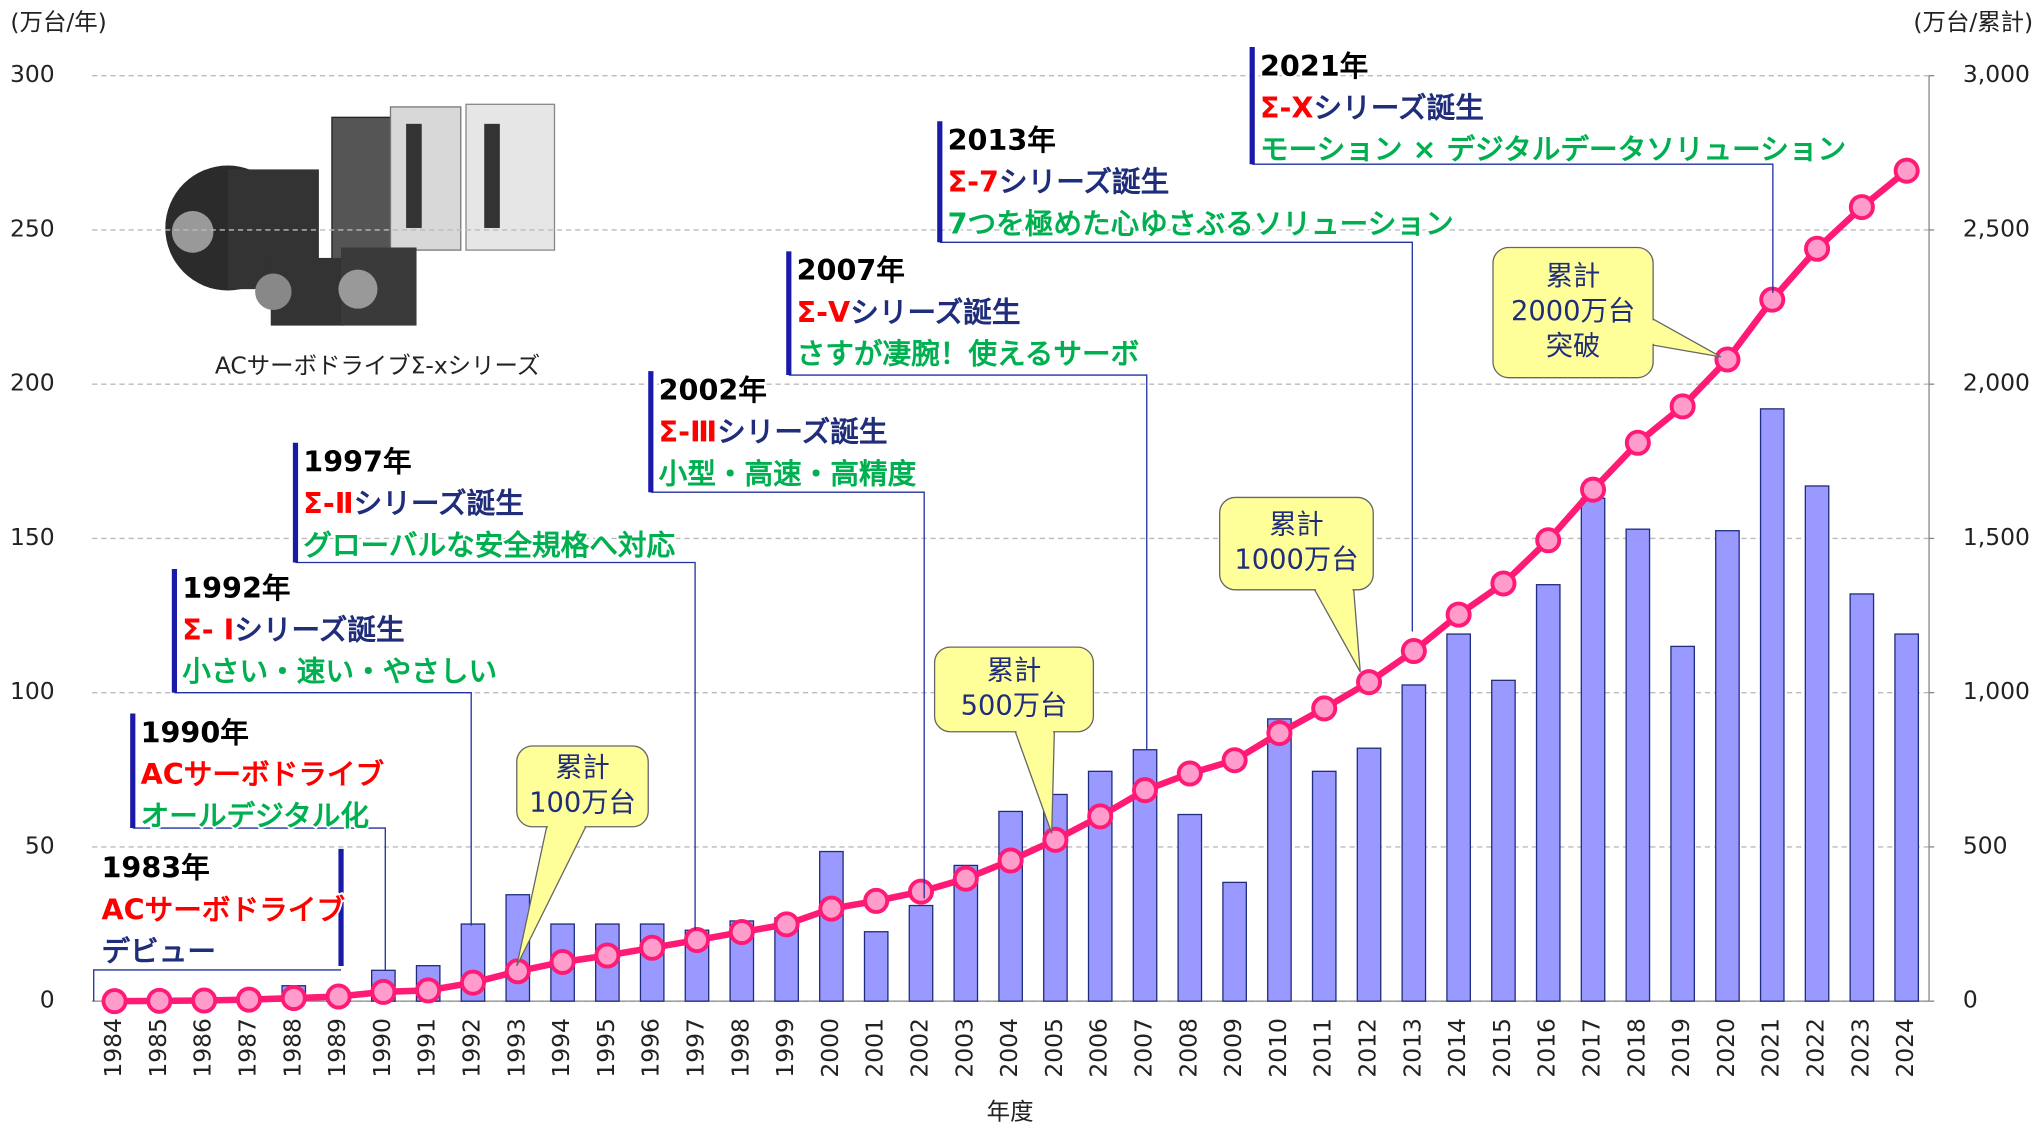  What do you see at coordinates (1059, 182) in the screenshot?
I see `milestone-text: Σ-7シリーズ誕生` at bounding box center [1059, 182].